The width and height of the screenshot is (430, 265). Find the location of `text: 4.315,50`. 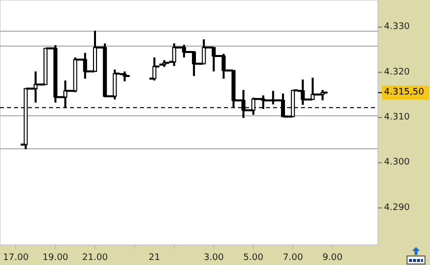

text: 4.315,50 is located at coordinates (404, 93).